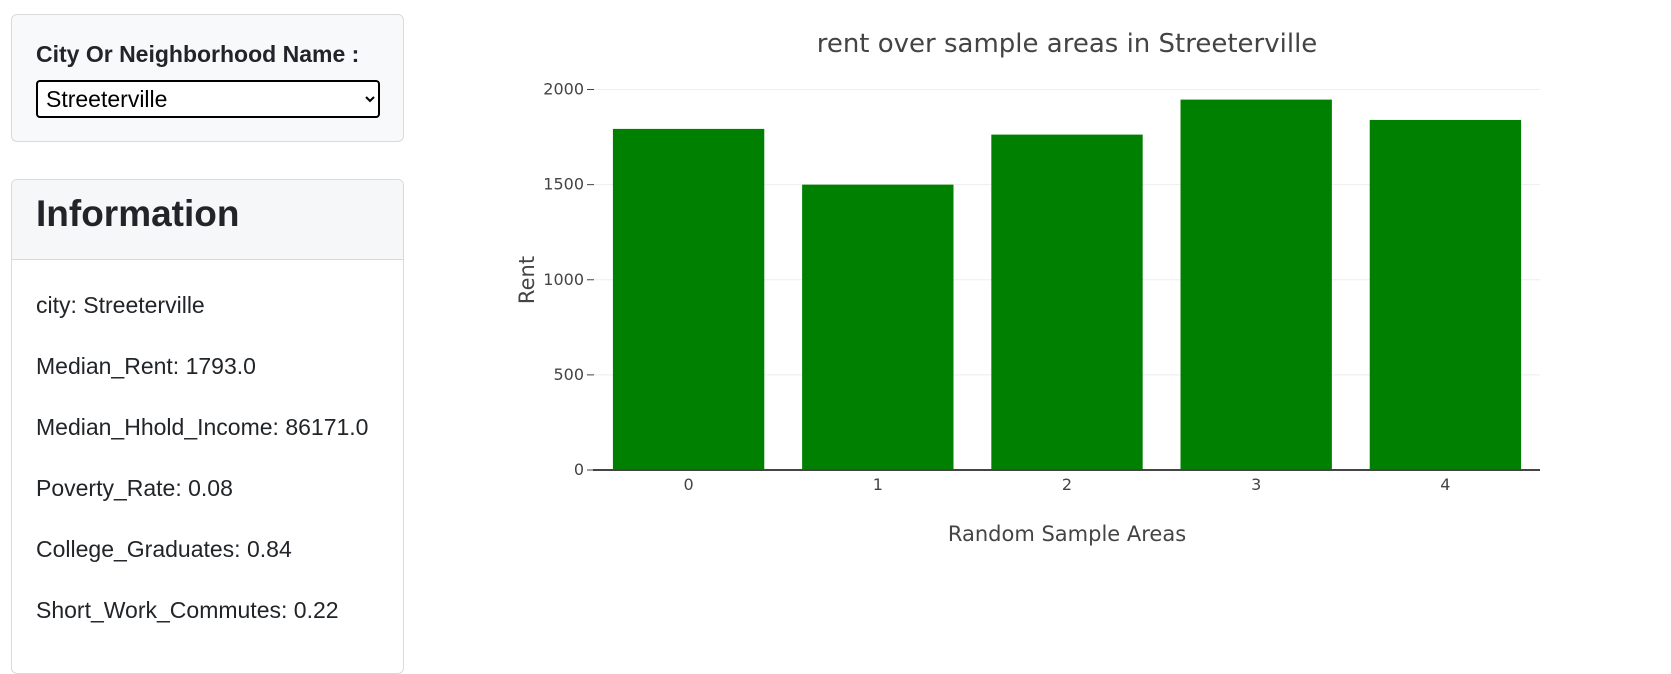 The height and width of the screenshot is (674, 1671). I want to click on info-short-work-commutes: Short_Work_Commutes: 0.22, so click(187, 610).